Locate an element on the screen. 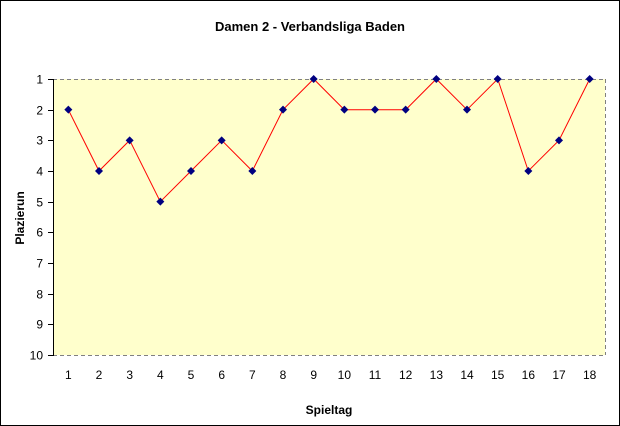 The width and height of the screenshot is (620, 426). x-axis-label: Spieltag is located at coordinates (329, 410).